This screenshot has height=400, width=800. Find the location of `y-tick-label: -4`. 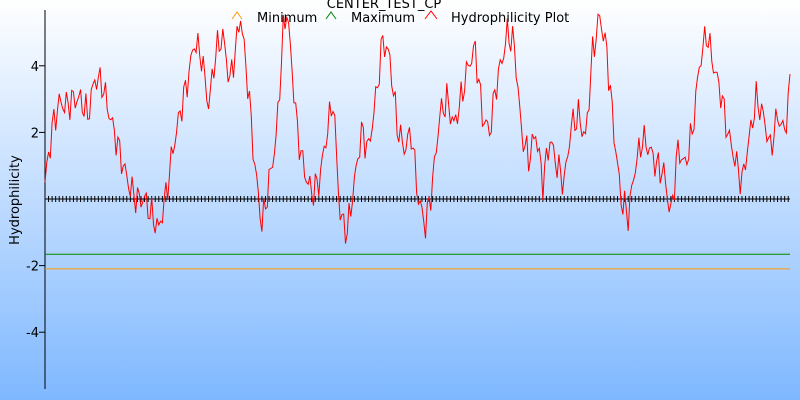

y-tick-label: -4 is located at coordinates (32, 333).